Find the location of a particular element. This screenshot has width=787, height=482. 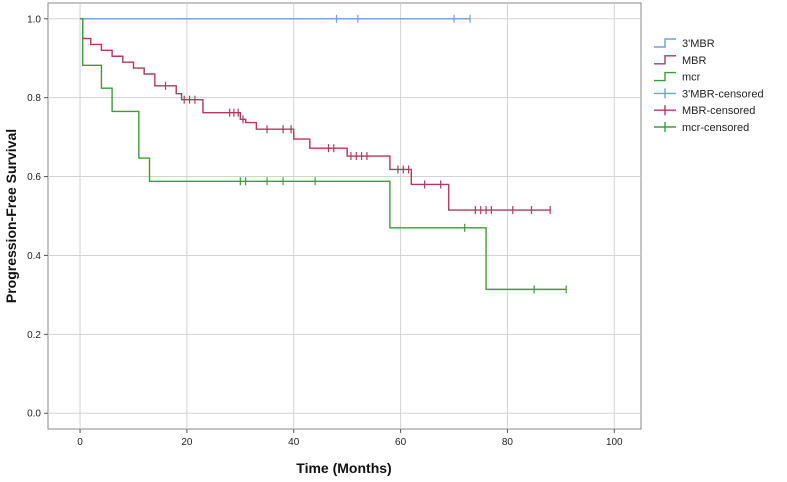

legend-label: mcr is located at coordinates (691, 78).